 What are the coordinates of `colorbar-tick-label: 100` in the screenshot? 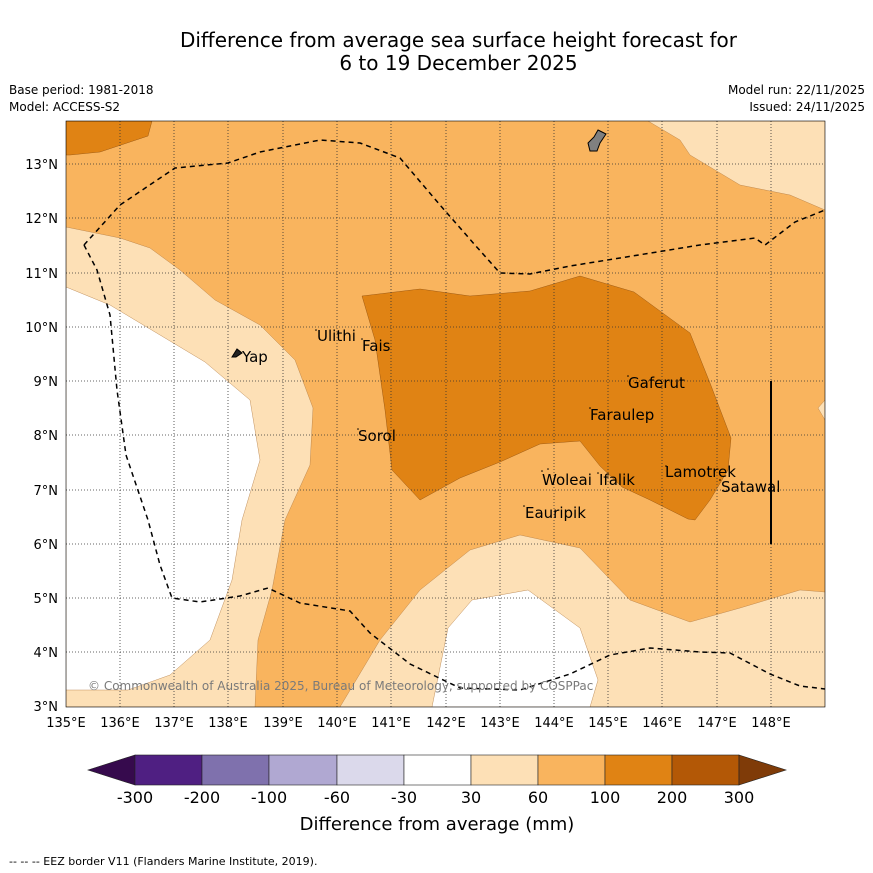 It's located at (605, 797).